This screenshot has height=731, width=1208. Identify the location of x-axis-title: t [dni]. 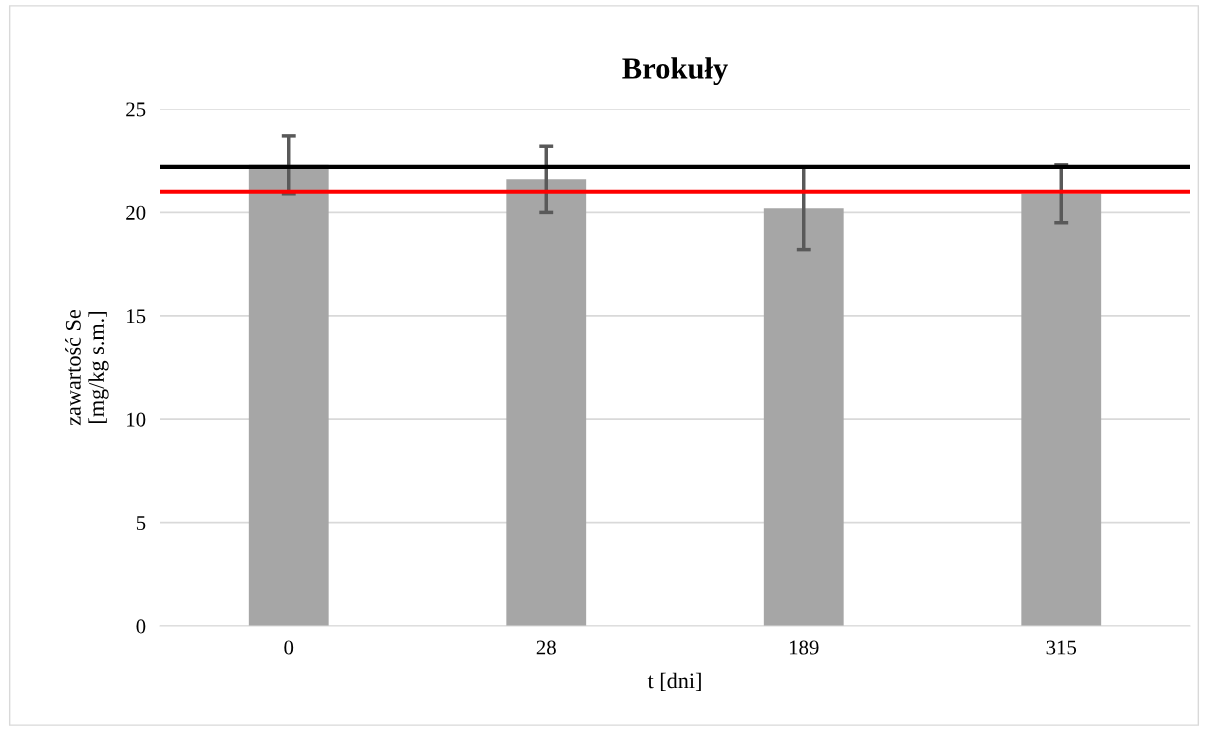
(674, 682).